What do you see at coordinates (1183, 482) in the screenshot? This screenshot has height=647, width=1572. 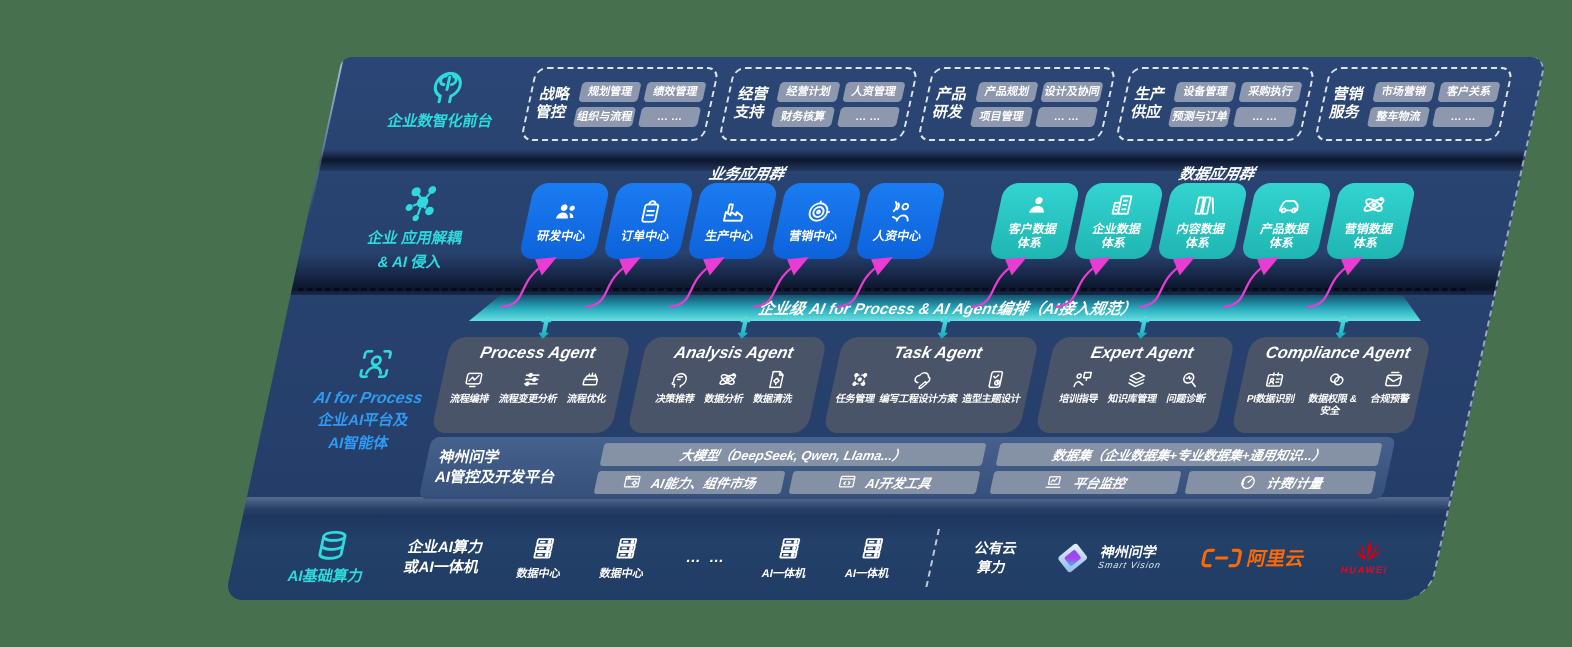 I see `platform-ops-row: 平台监控 计费/计量` at bounding box center [1183, 482].